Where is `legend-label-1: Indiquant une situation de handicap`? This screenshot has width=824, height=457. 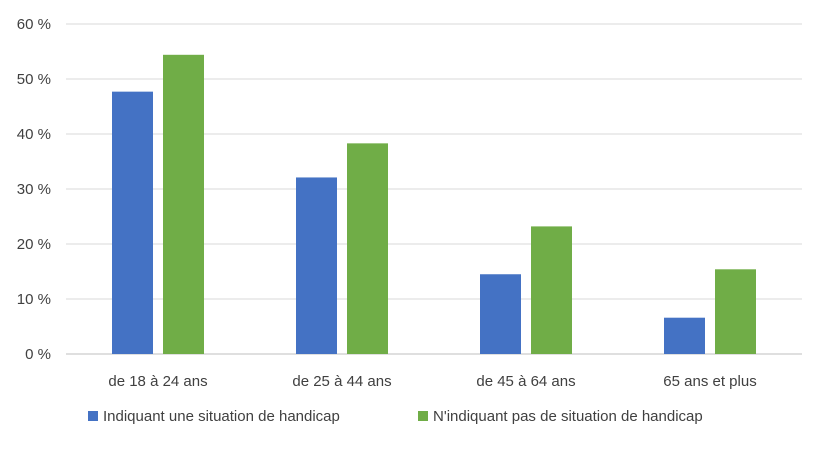 legend-label-1: Indiquant une situation de handicap is located at coordinates (221, 416).